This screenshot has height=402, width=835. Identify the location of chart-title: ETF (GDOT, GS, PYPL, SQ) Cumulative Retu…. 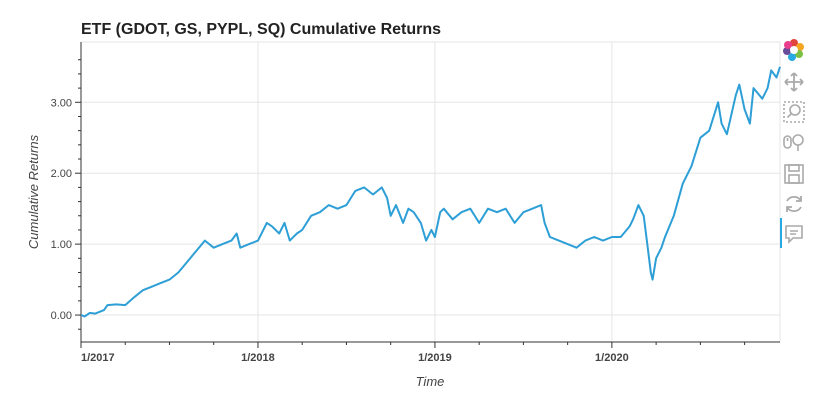
(261, 29).